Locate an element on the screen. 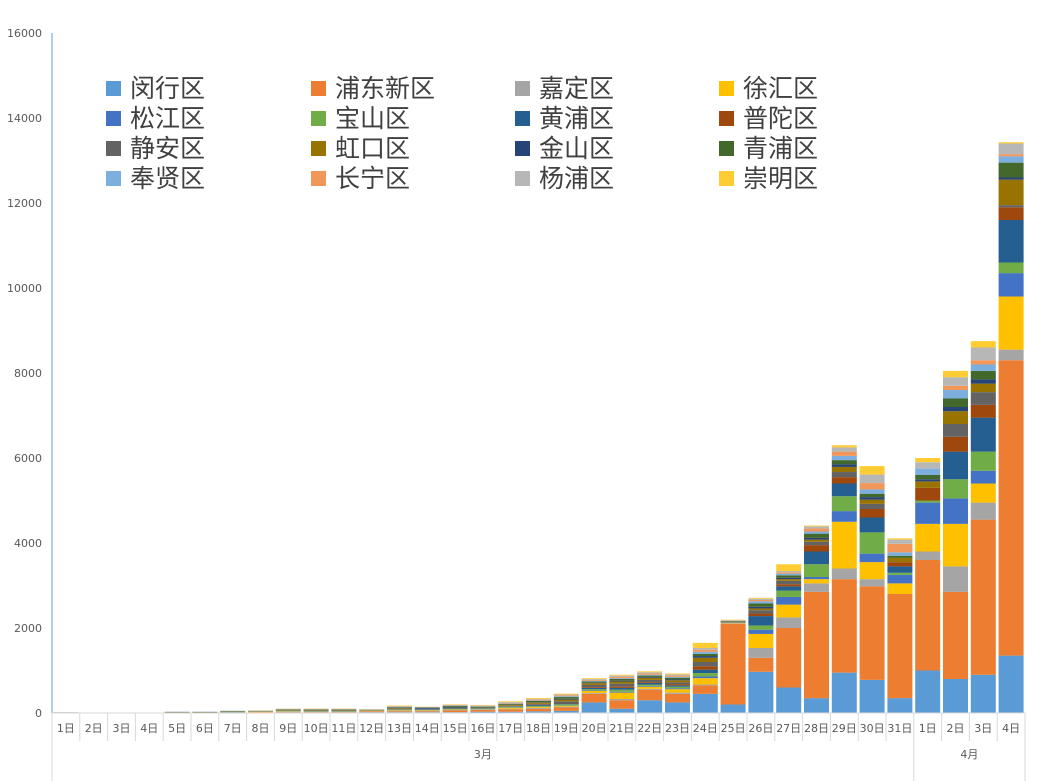 Image resolution: width=1041 pixels, height=781 pixels. x-category-label: 9日 is located at coordinates (288, 728).